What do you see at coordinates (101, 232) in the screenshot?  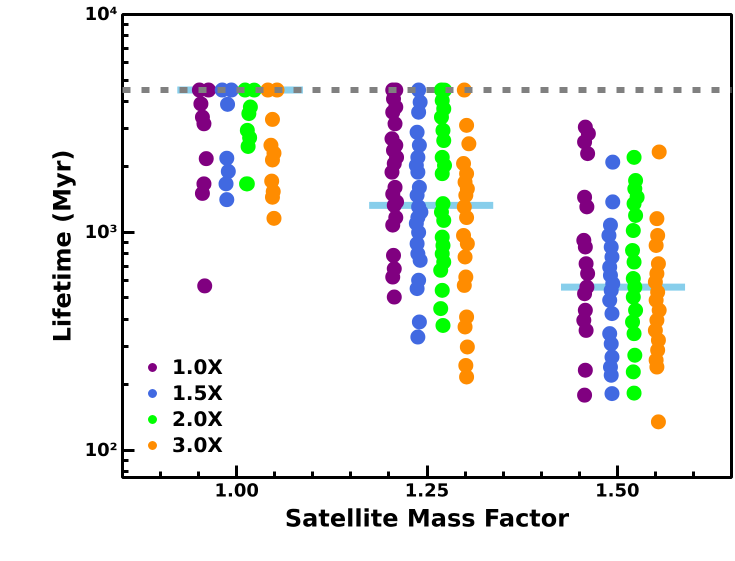 I see `y-tick-label: 10³` at bounding box center [101, 232].